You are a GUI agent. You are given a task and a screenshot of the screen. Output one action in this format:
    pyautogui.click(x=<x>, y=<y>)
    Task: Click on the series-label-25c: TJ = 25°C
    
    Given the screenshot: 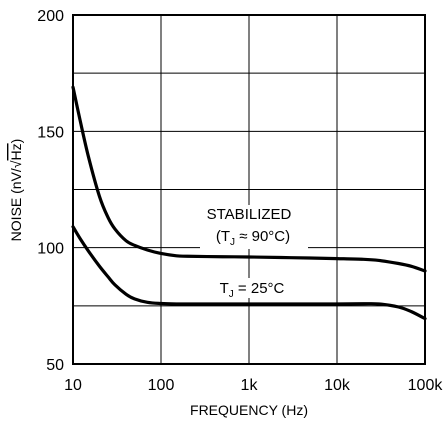 What is the action you would take?
    pyautogui.click(x=252, y=290)
    